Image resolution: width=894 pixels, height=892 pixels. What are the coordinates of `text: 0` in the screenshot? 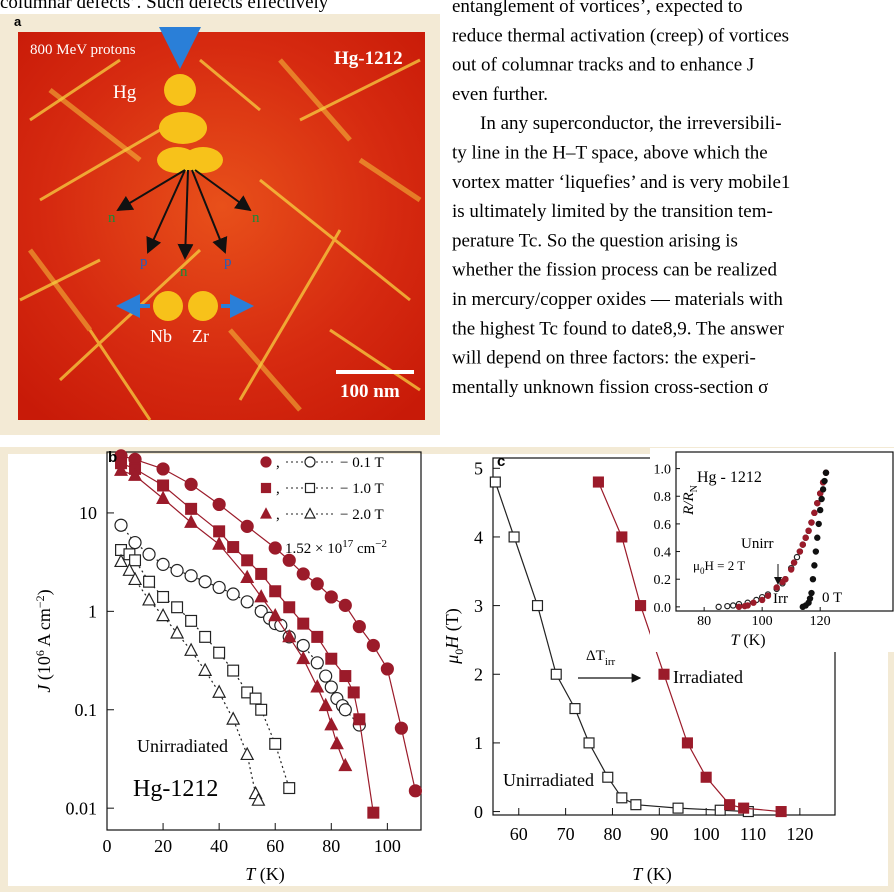 It's located at (702, 571).